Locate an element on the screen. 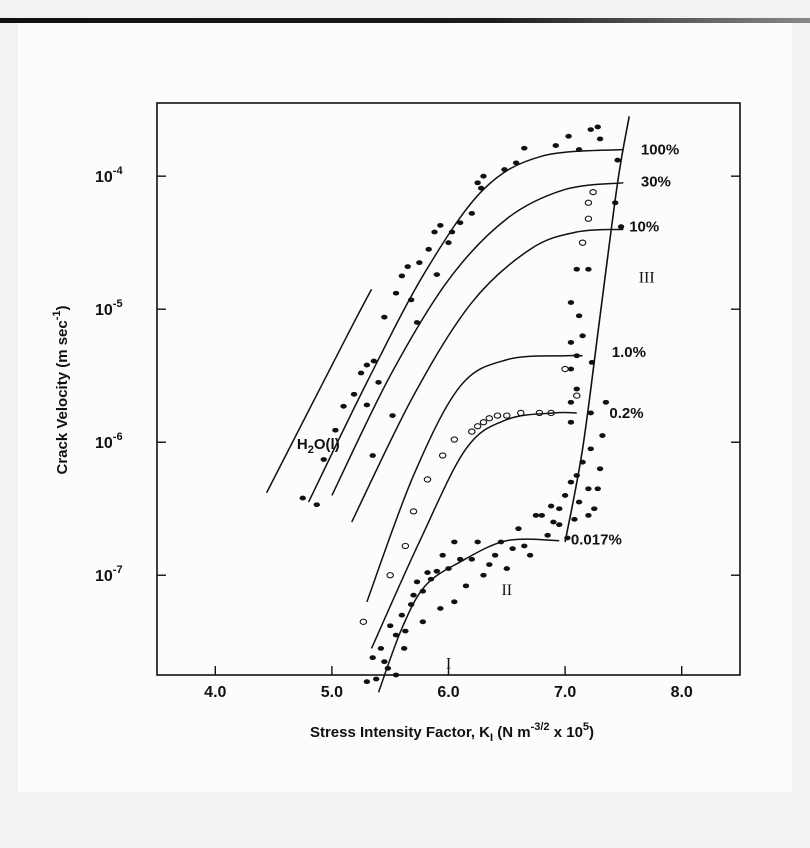  region-label: III is located at coordinates (647, 278).